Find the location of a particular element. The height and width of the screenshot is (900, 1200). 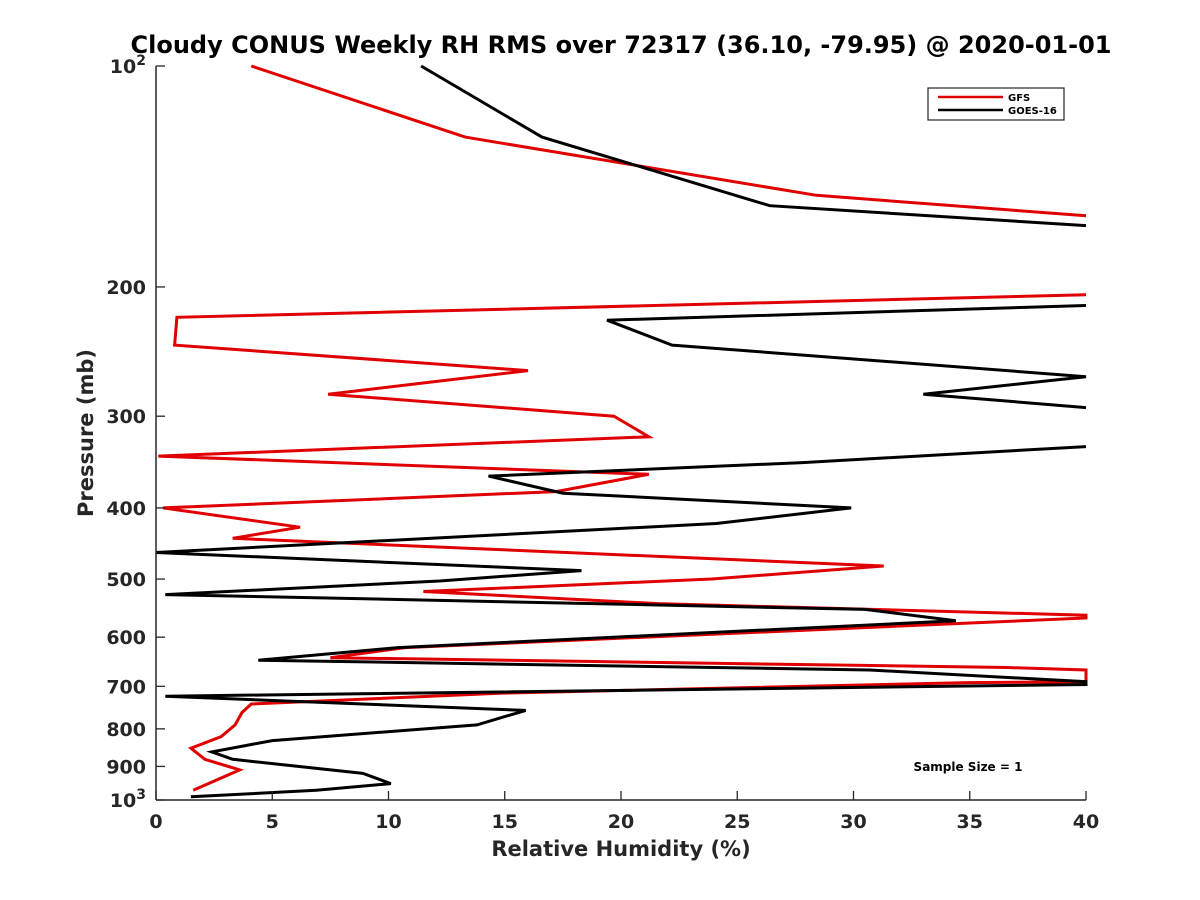

y-axis-ticks: 10² 200 300 400 500 600 700 800 900 10³ is located at coordinates (135, 432).